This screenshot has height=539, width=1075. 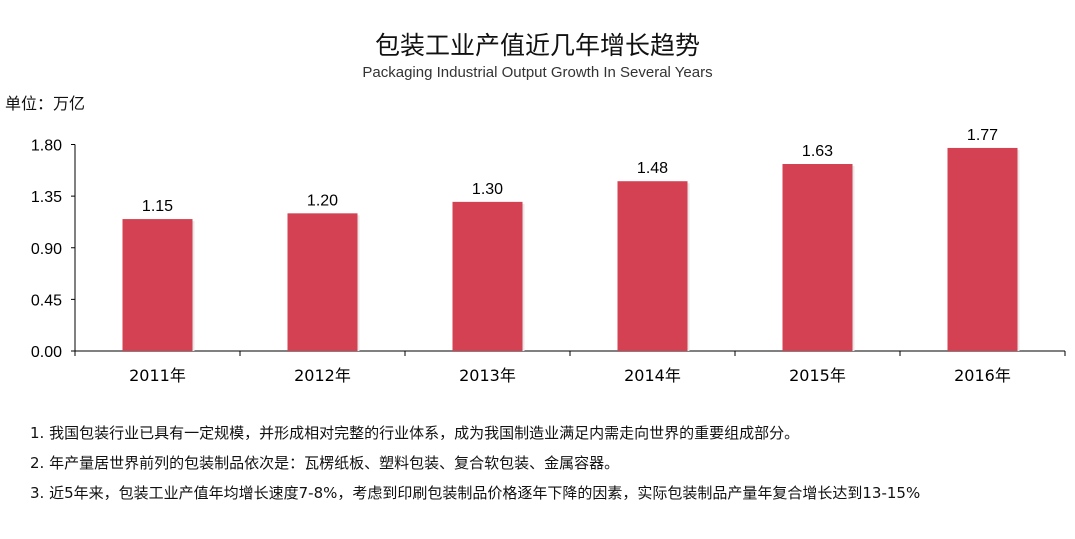 I want to click on bar-value-label: 1.48, so click(x=652, y=168).